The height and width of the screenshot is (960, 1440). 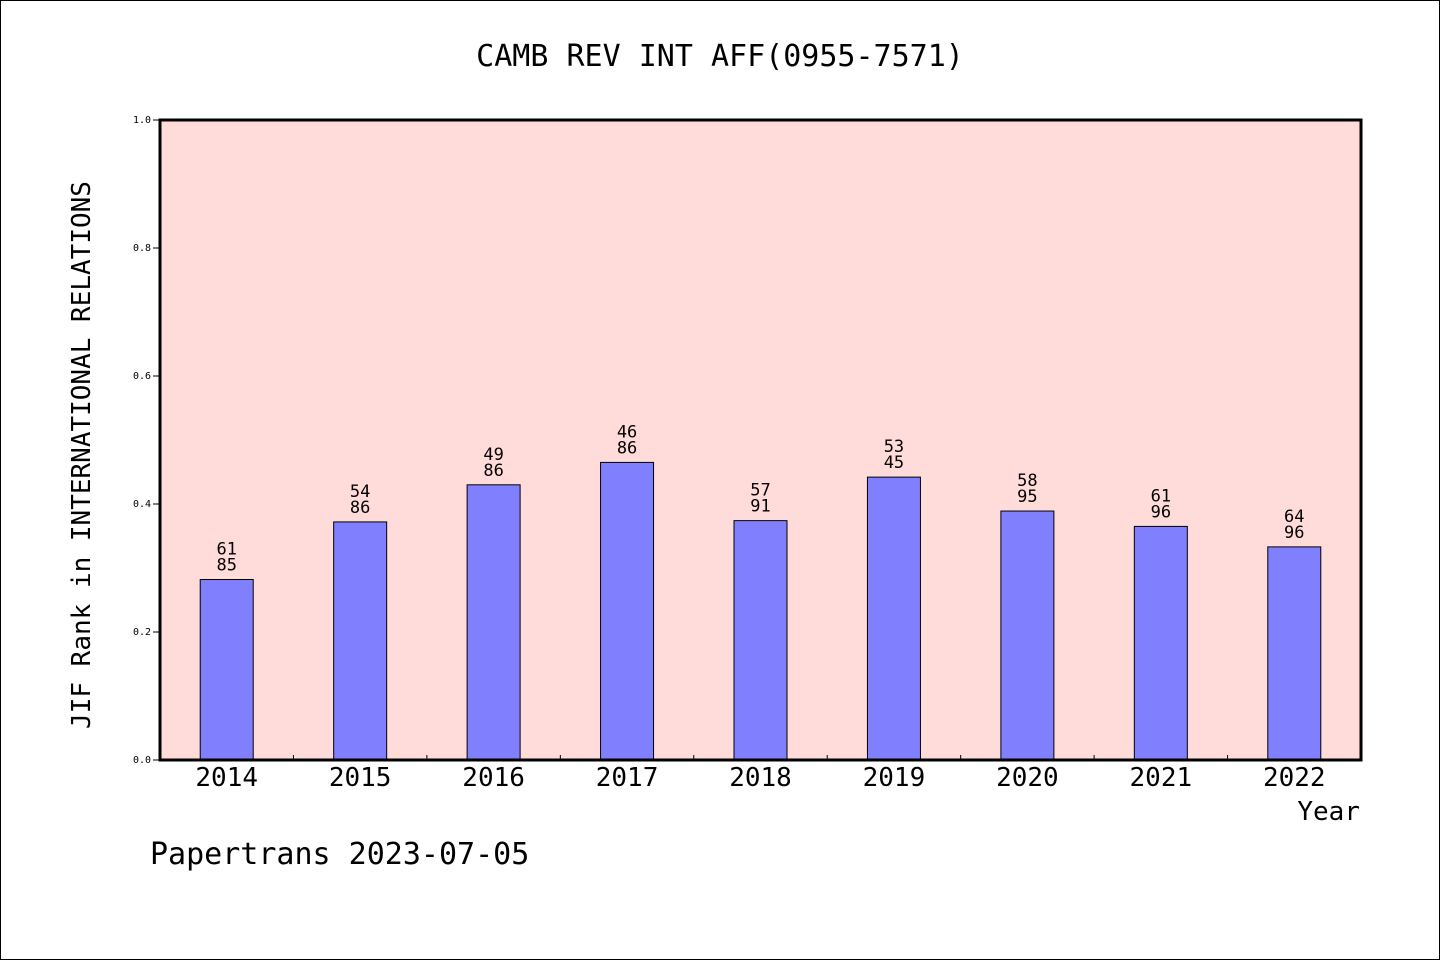 I want to click on x-tick-label: 2014, so click(x=226, y=778).